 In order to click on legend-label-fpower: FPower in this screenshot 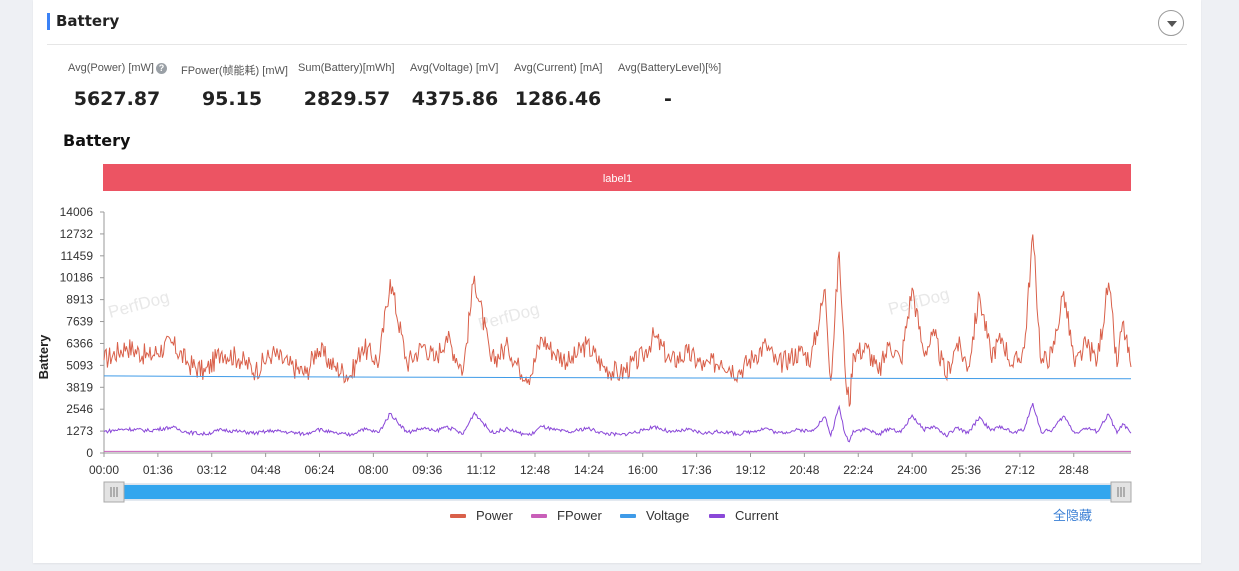, I will do `click(579, 515)`.